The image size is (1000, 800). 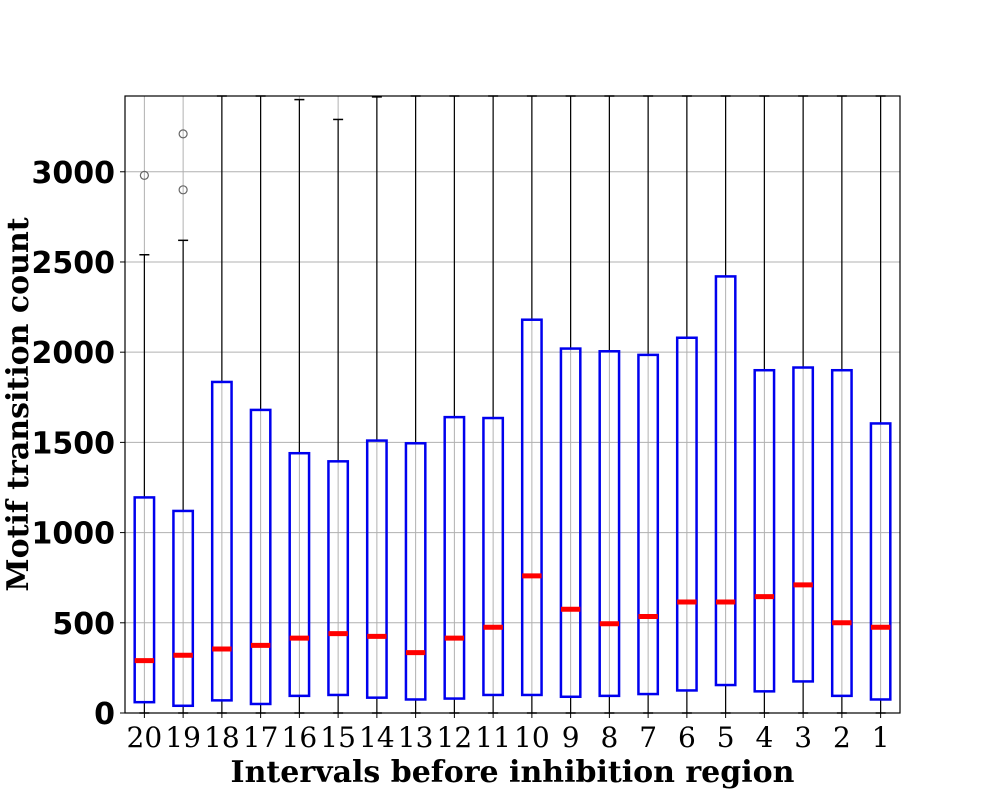 I want to click on medians, so click(x=512, y=618).